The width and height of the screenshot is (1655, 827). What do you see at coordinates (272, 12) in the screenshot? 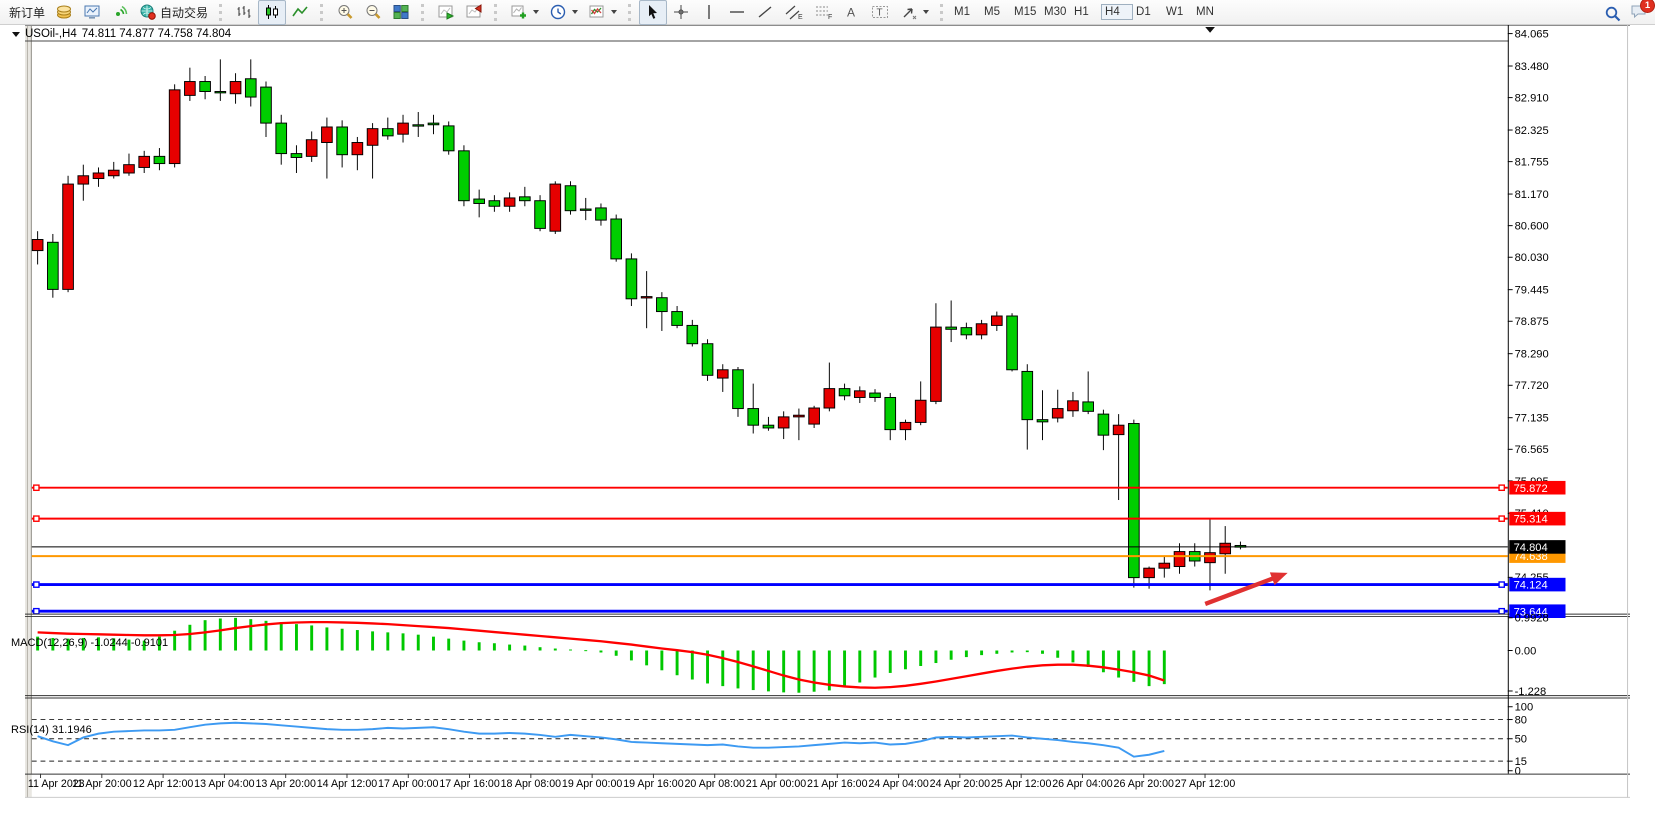
I see `candlestick-mode-button` at bounding box center [272, 12].